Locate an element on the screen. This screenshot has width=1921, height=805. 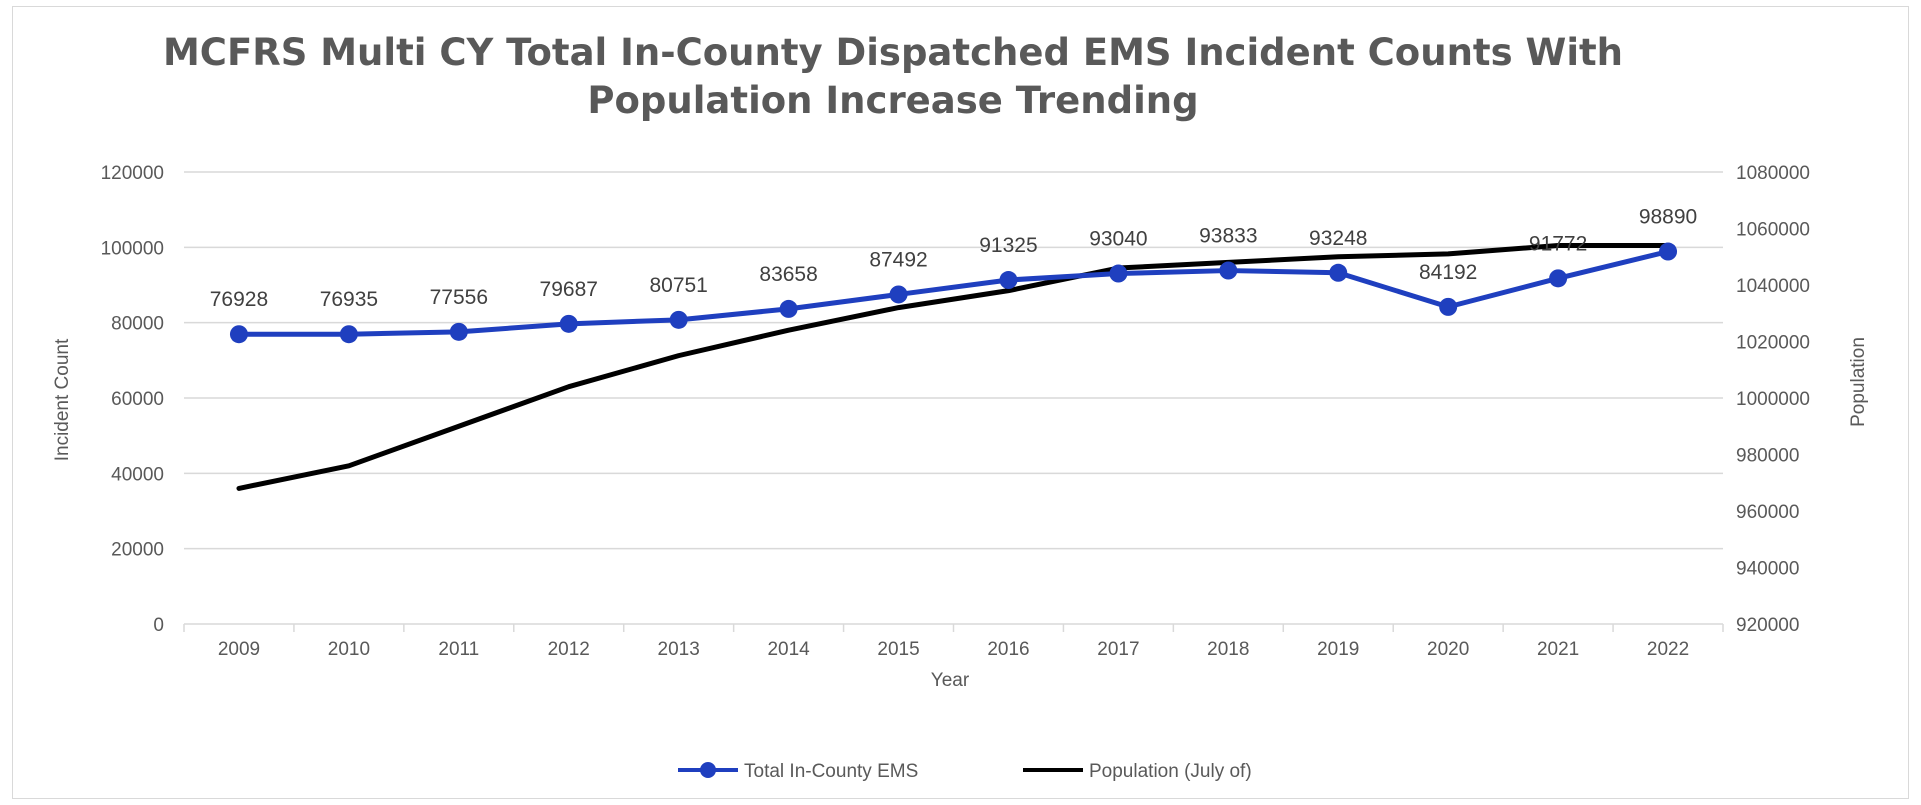
ems-data-label: 87492 is located at coordinates (898, 259).